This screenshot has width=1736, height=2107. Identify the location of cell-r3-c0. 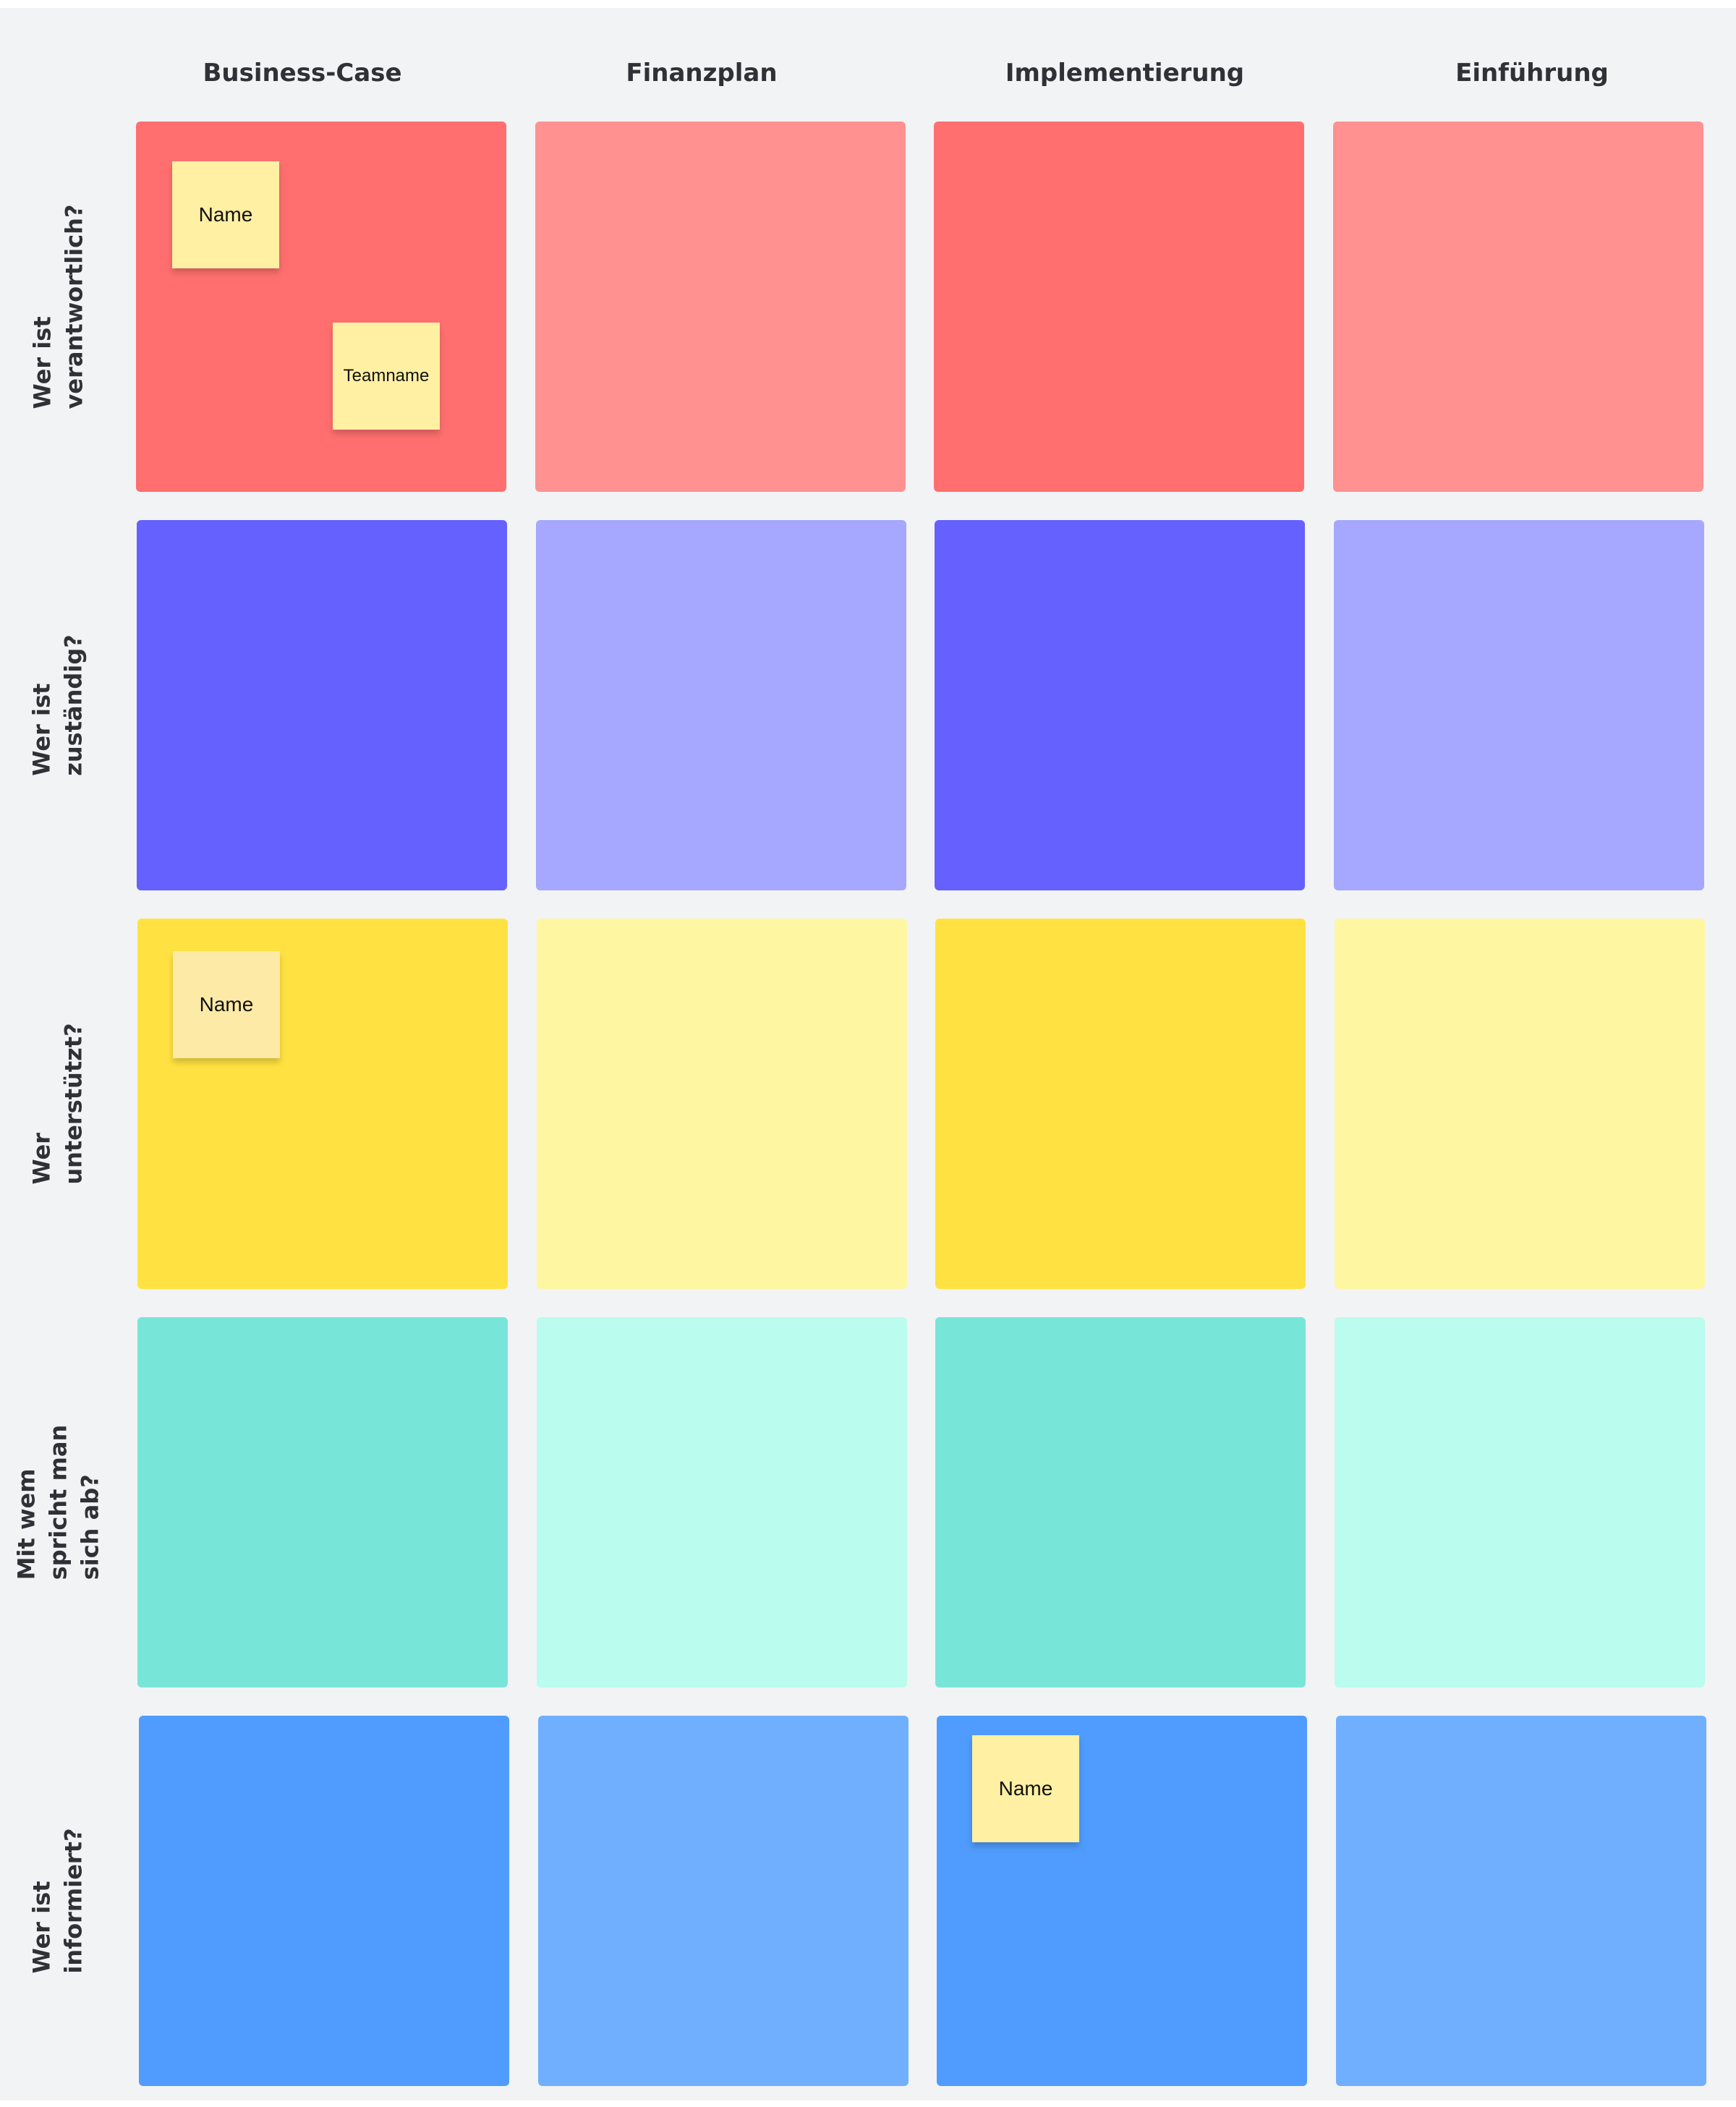
(322, 1502).